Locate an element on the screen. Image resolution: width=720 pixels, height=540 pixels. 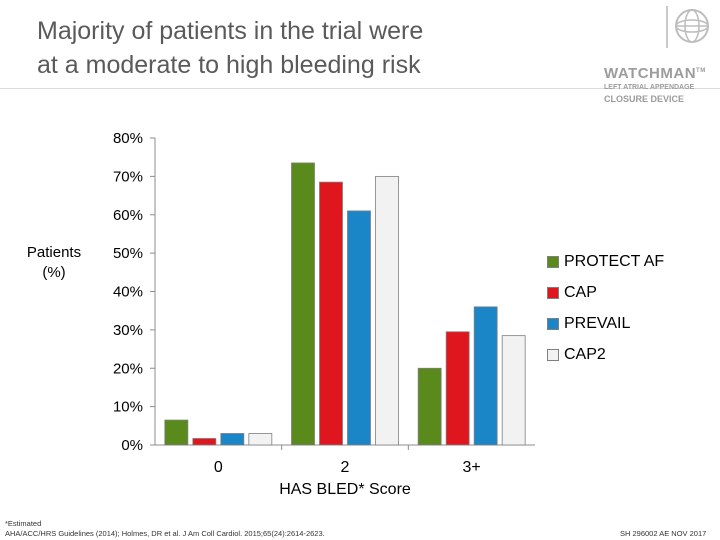
title-line-1: Majority of patients in the trial were is located at coordinates (230, 31).